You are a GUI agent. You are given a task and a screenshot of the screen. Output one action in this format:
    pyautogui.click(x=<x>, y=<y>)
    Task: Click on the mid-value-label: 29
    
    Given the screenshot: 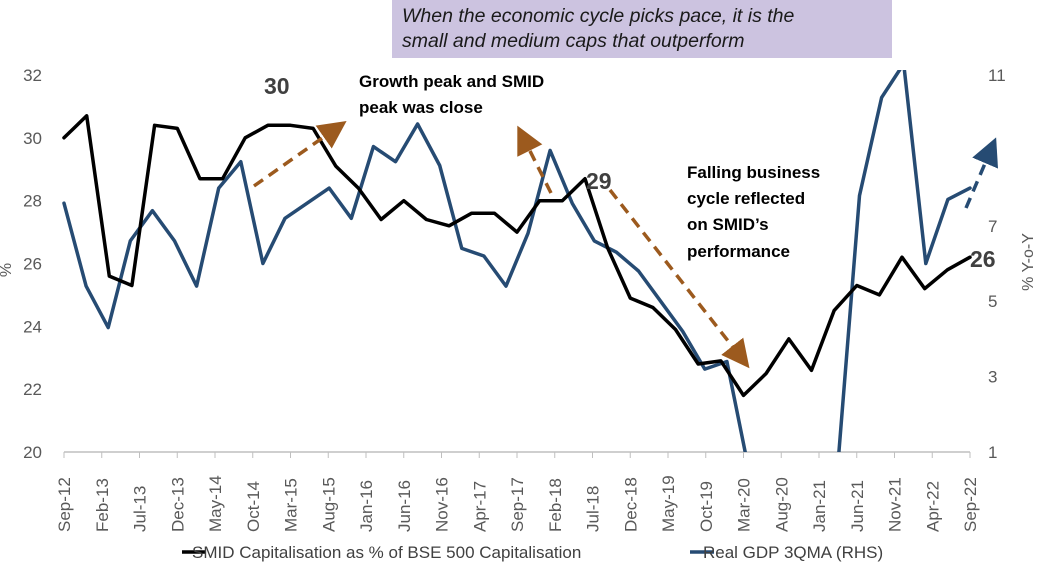 What is the action you would take?
    pyautogui.click(x=599, y=181)
    